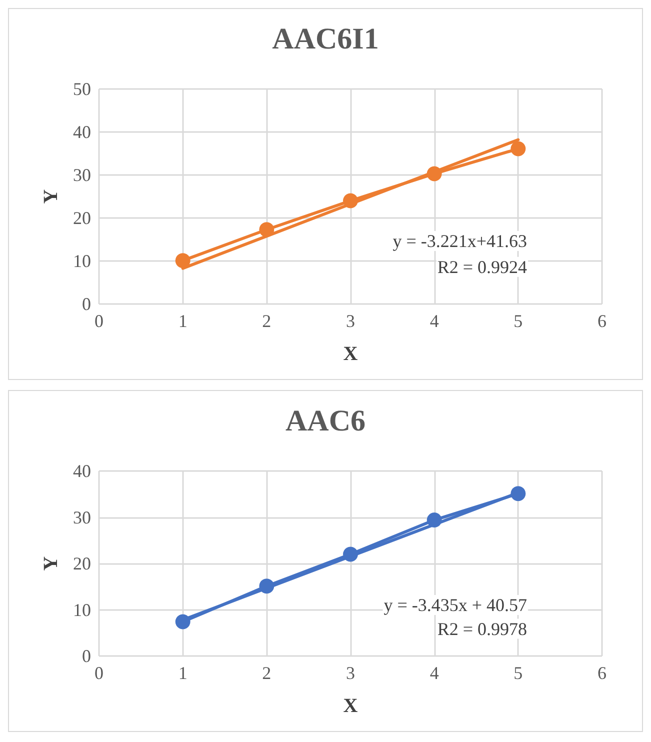 This screenshot has width=651, height=742. I want to click on annotation: y = -3.435x + 40.57, so click(456, 605).